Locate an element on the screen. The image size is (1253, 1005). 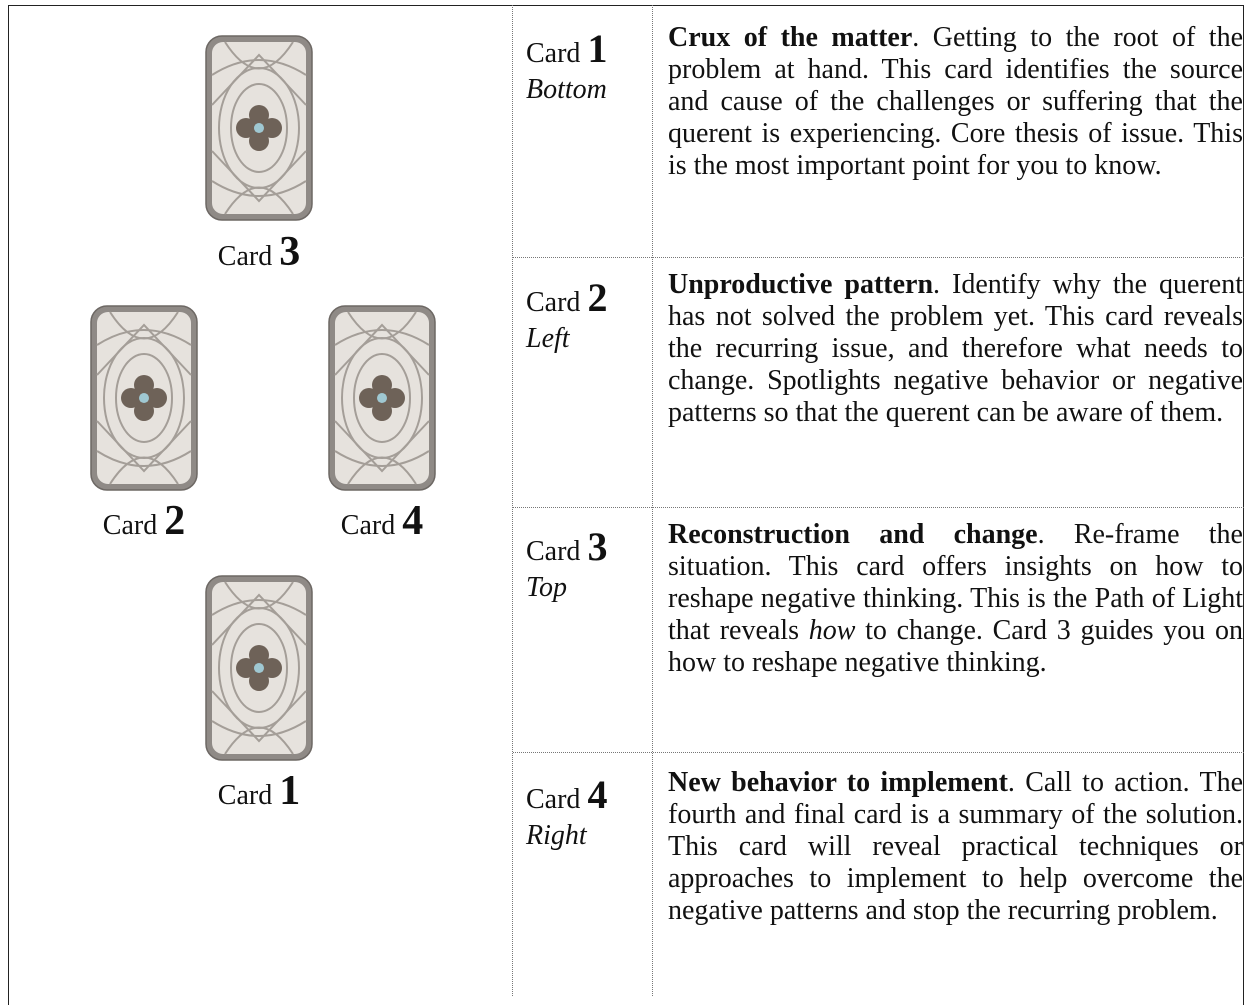
desc-emphasis: how is located at coordinates (832, 630).